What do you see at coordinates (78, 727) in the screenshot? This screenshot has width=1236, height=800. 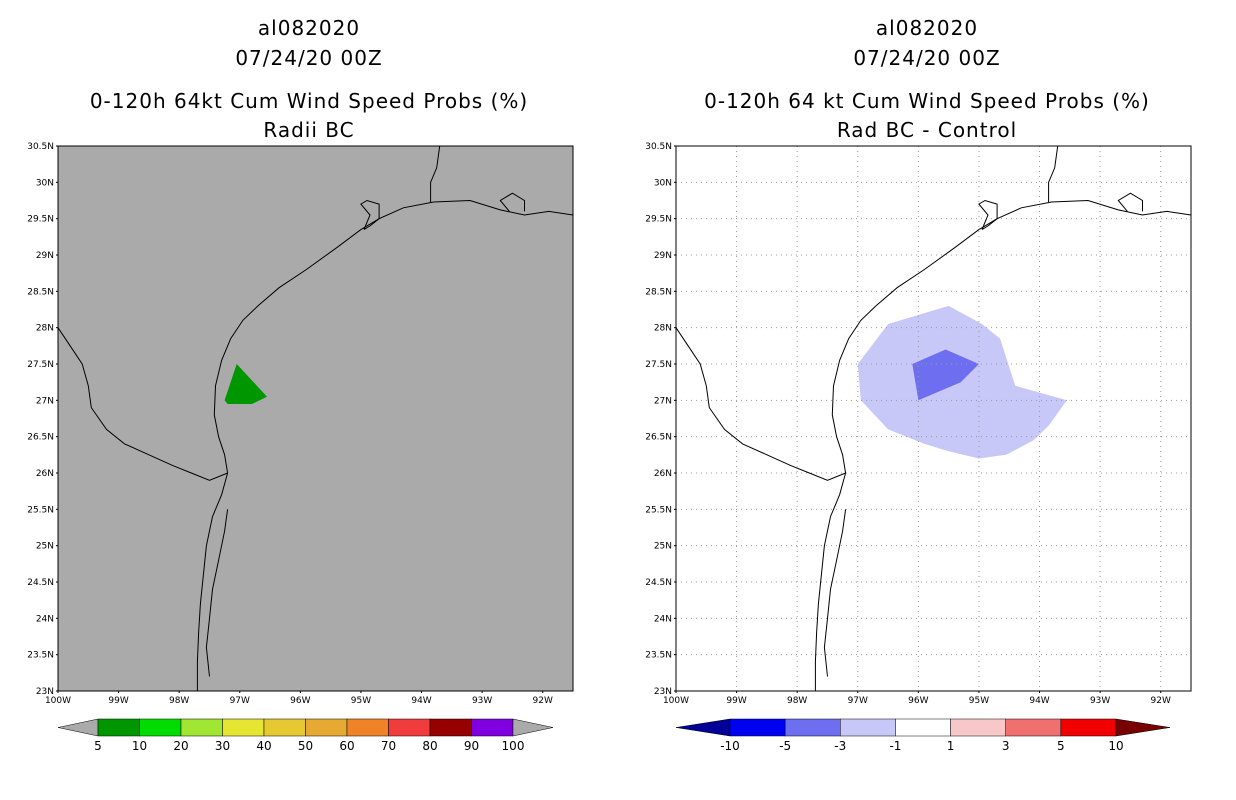 I see `left-colorbar-arrow-left` at bounding box center [78, 727].